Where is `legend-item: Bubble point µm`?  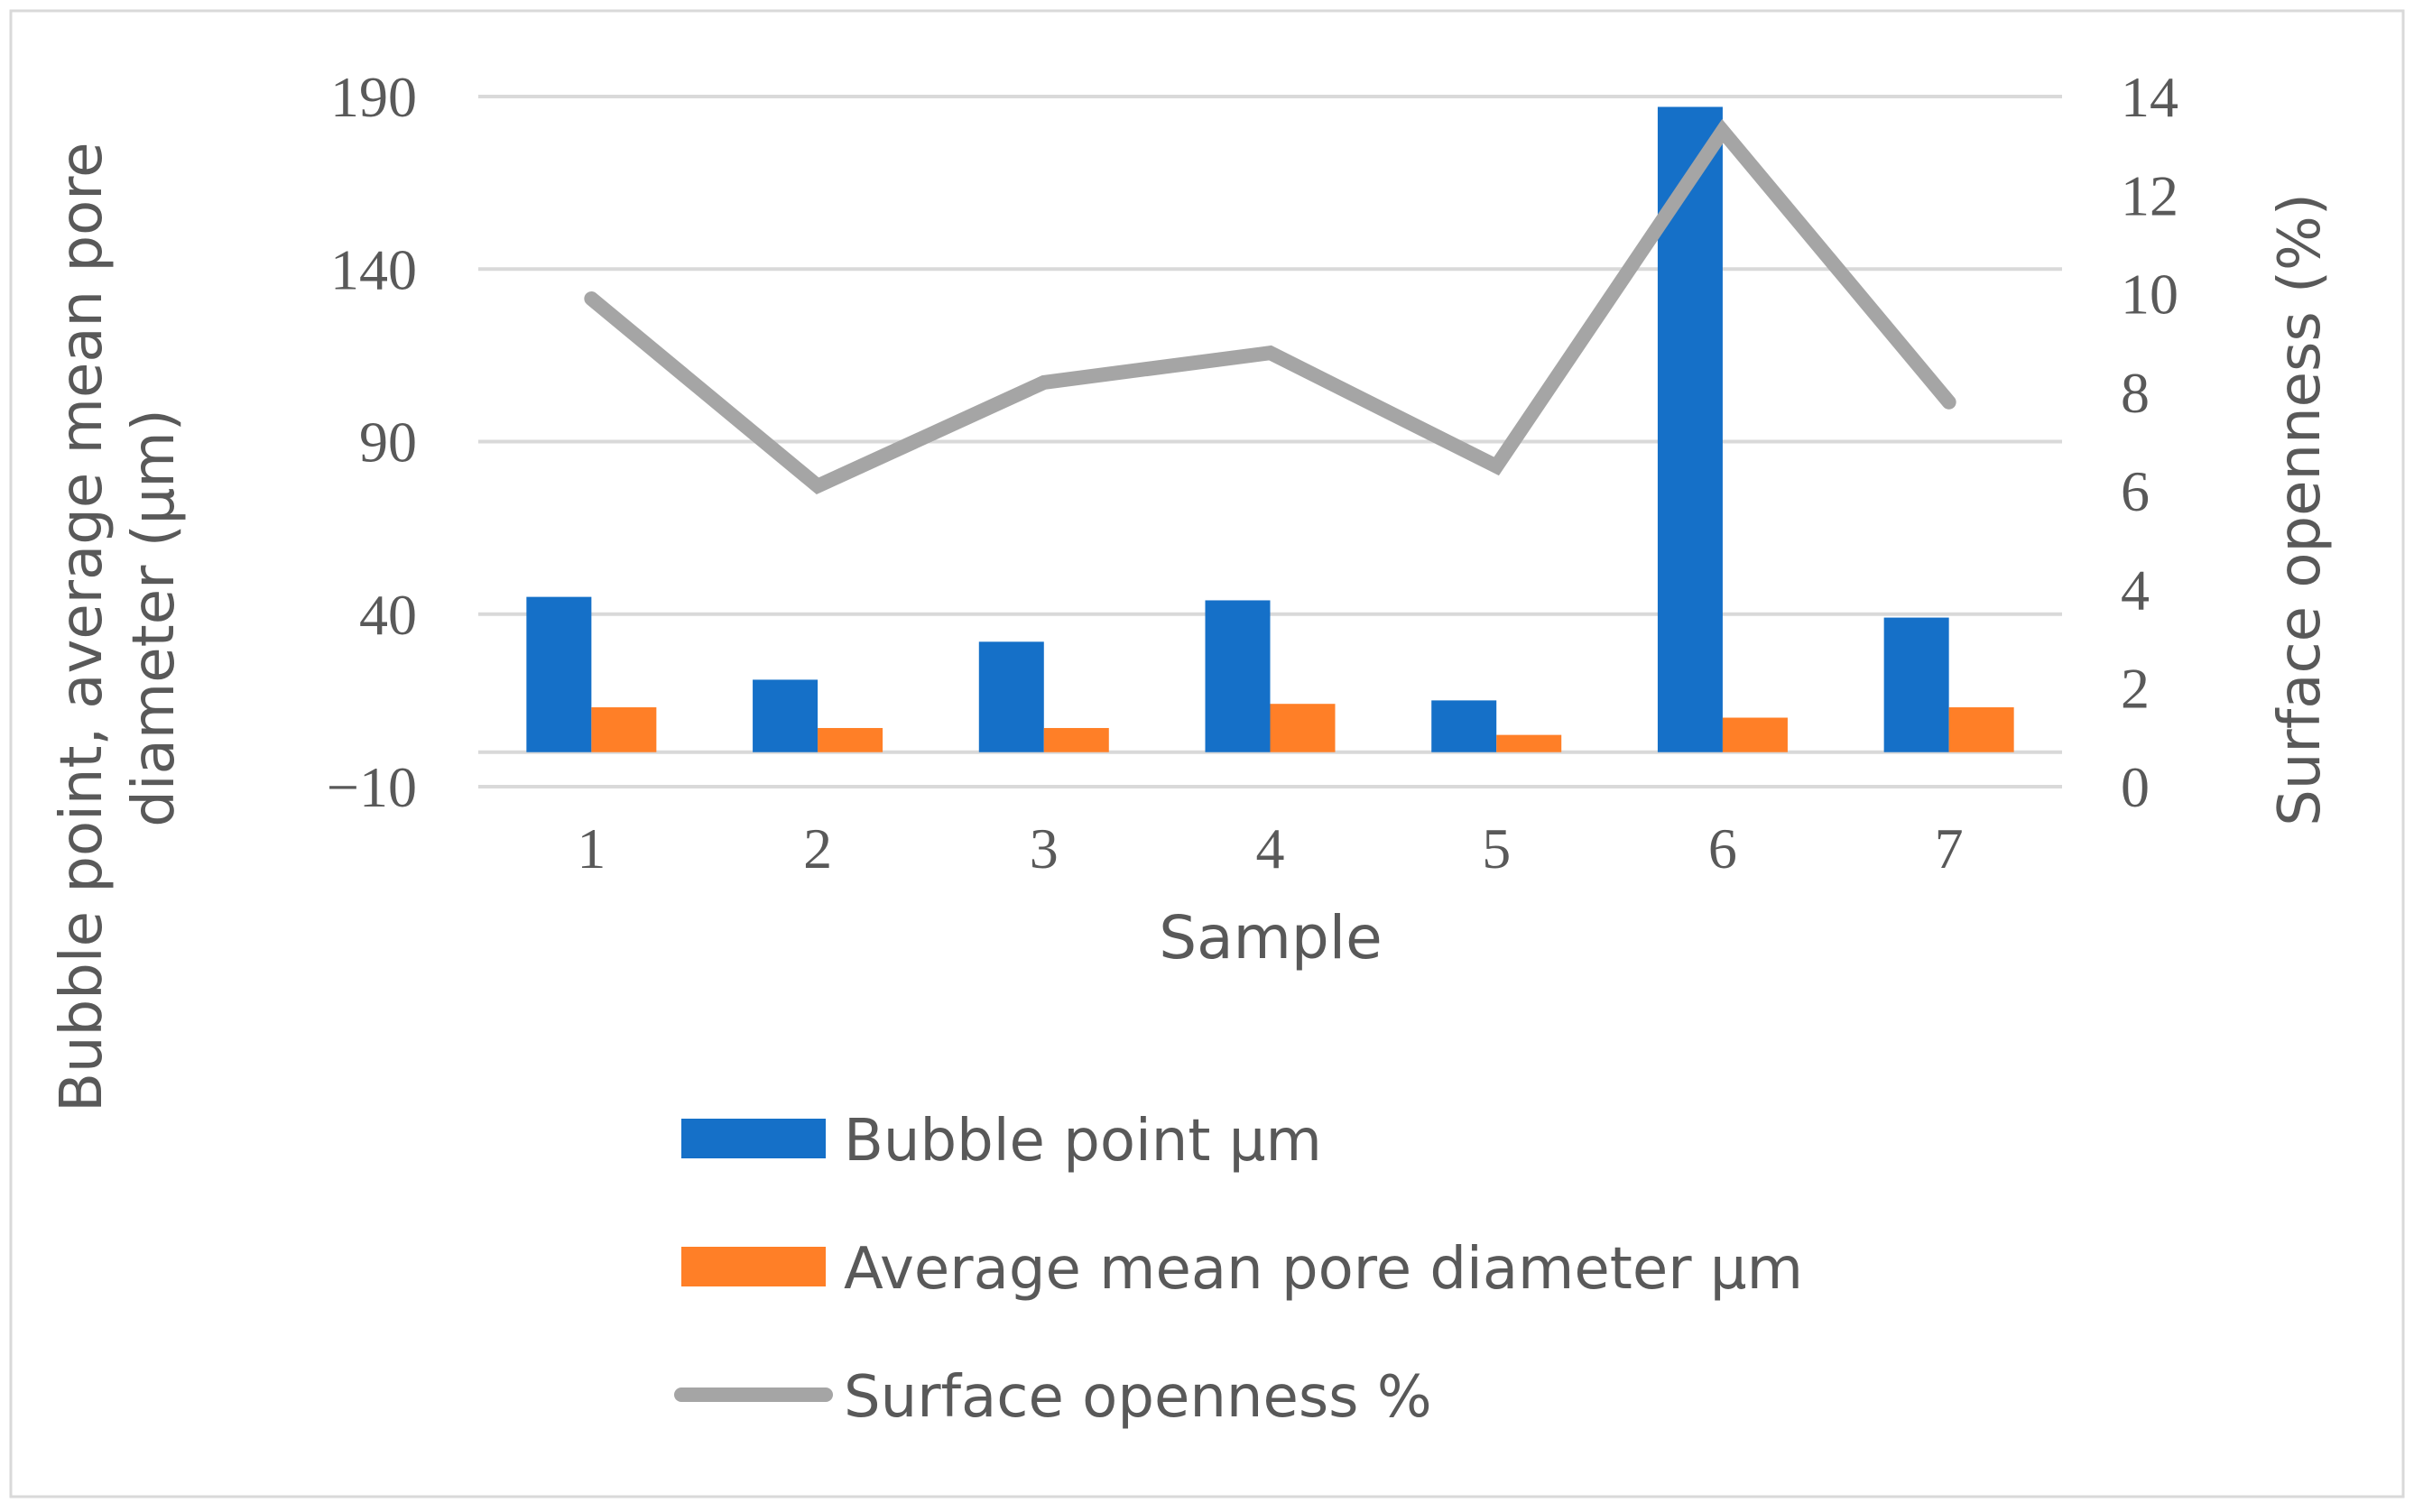
legend-item: Bubble point µm is located at coordinates (1002, 1141).